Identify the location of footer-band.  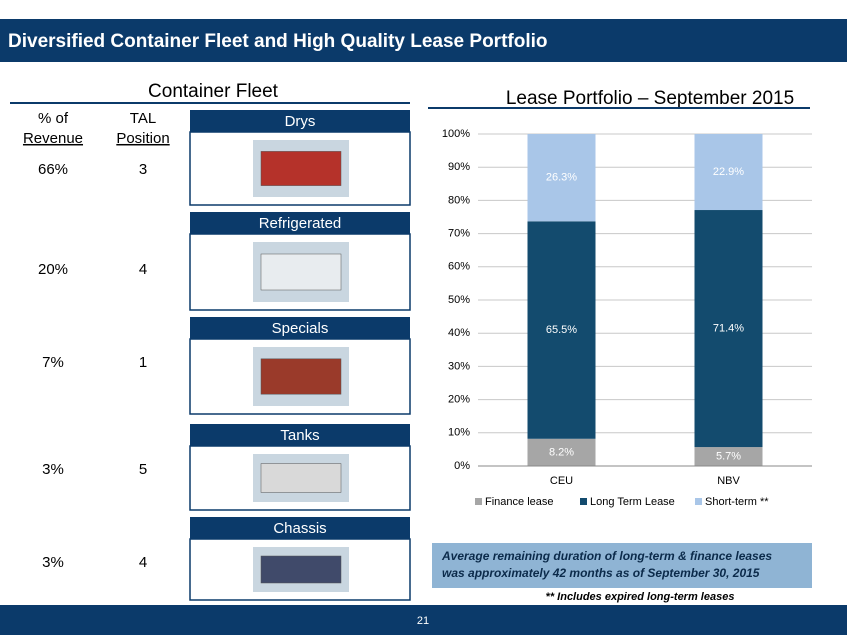
(423, 620).